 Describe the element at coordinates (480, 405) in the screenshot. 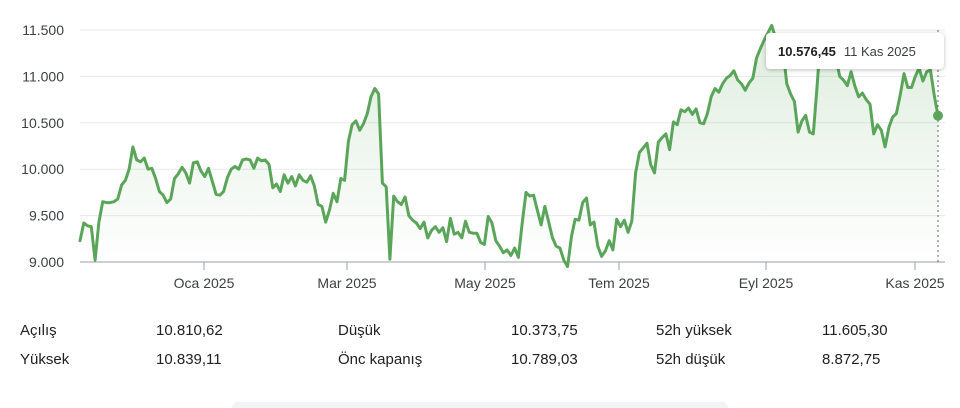

I see `bottom-panel-edge` at that location.